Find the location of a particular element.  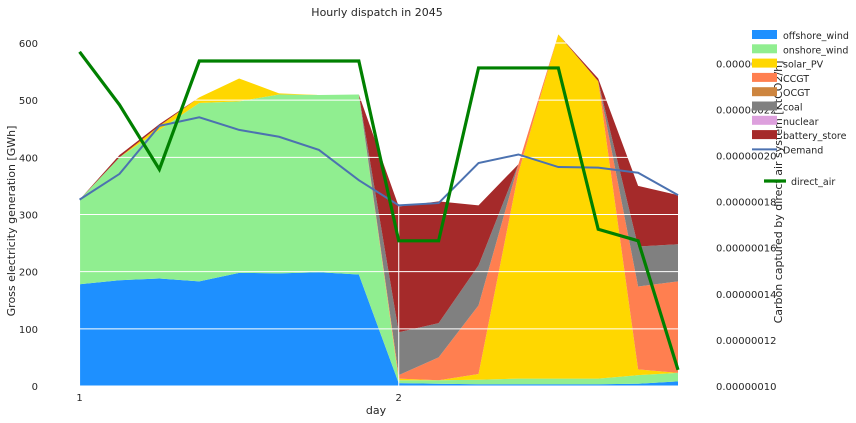

y2-tick-label: 0.00000018 is located at coordinates (746, 203).